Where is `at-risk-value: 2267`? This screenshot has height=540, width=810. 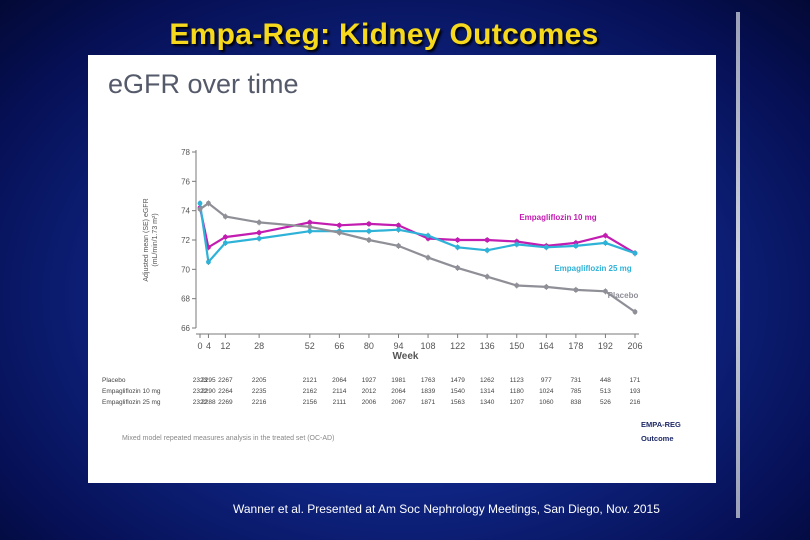
at-risk-value: 2267 is located at coordinates (225, 380).